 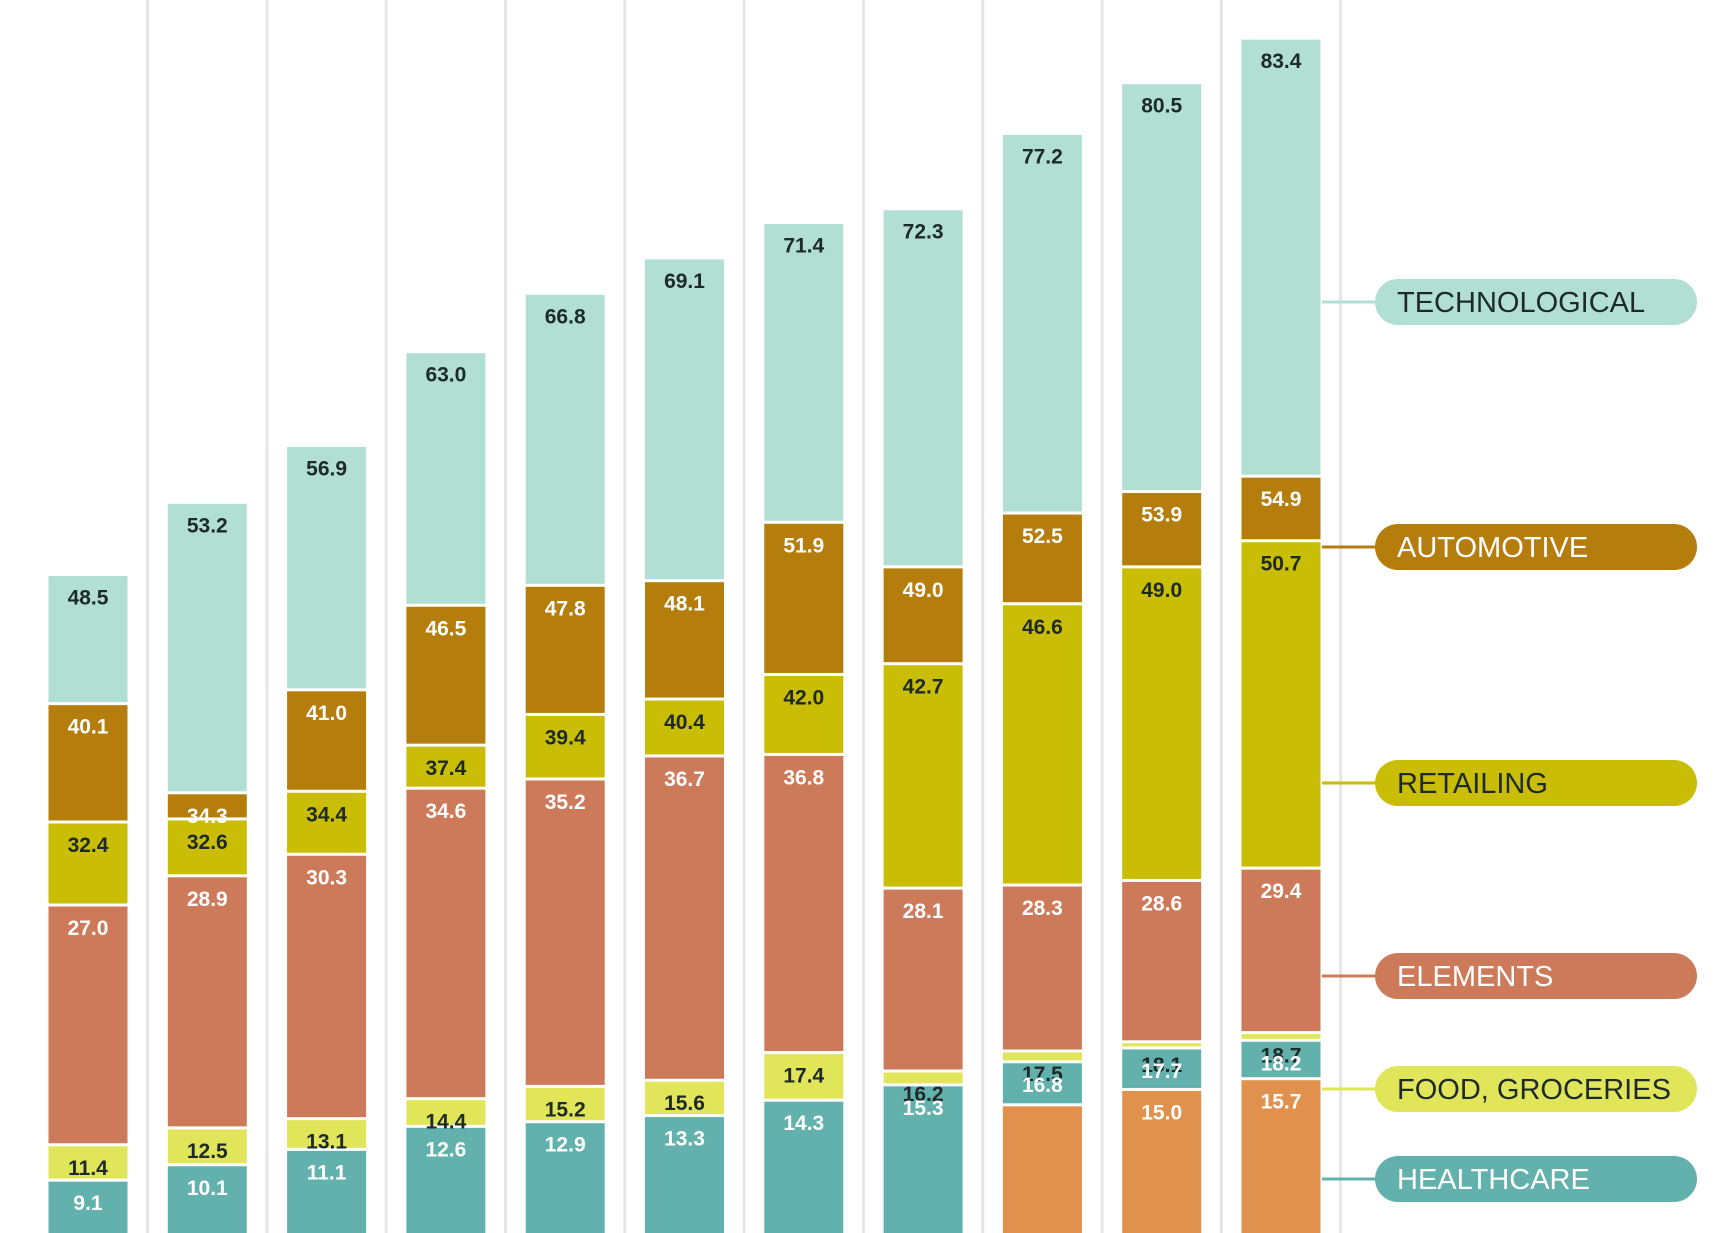 What do you see at coordinates (207, 842) in the screenshot?
I see `data-label: 32.6` at bounding box center [207, 842].